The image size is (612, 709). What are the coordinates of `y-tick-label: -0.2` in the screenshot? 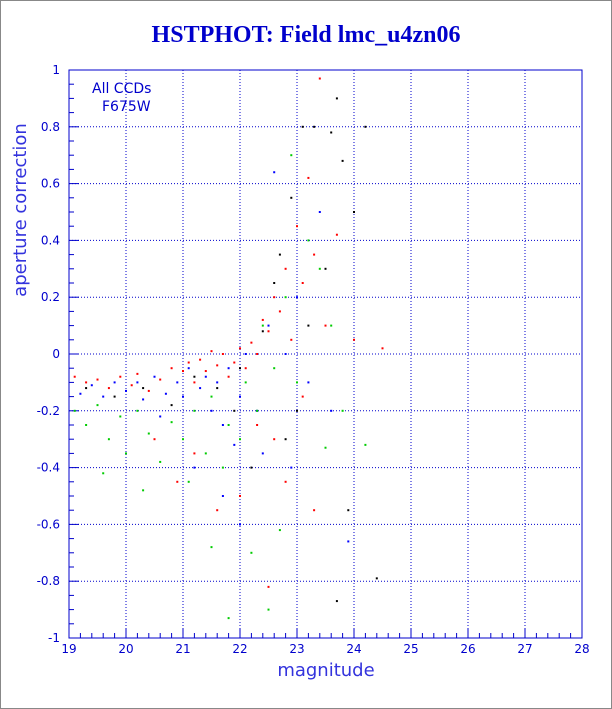 It's located at (48, 411).